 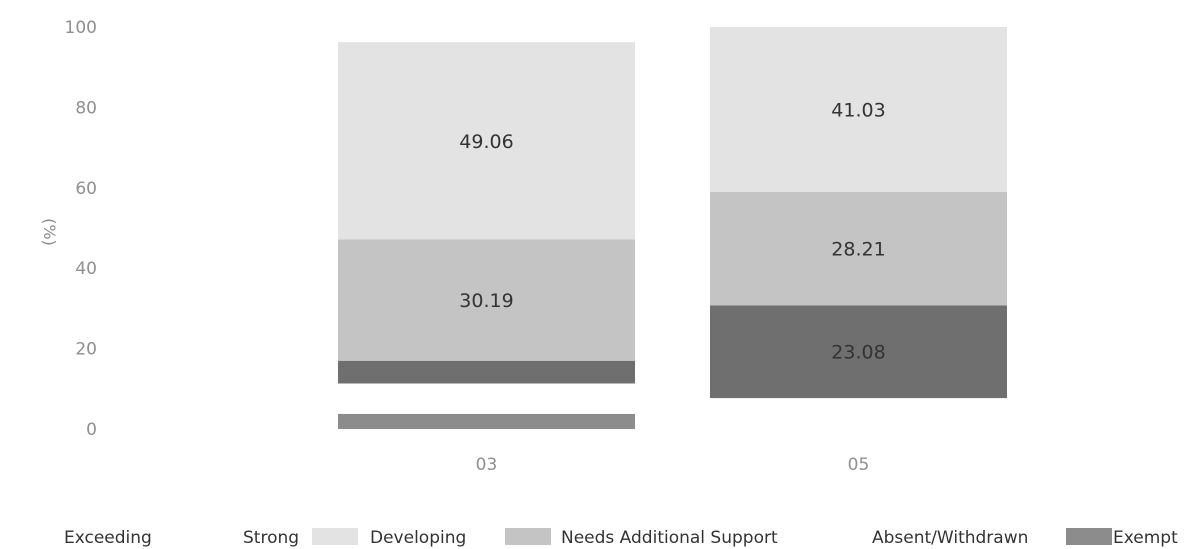 I want to click on legend-swatch-strong, so click(x=335, y=536).